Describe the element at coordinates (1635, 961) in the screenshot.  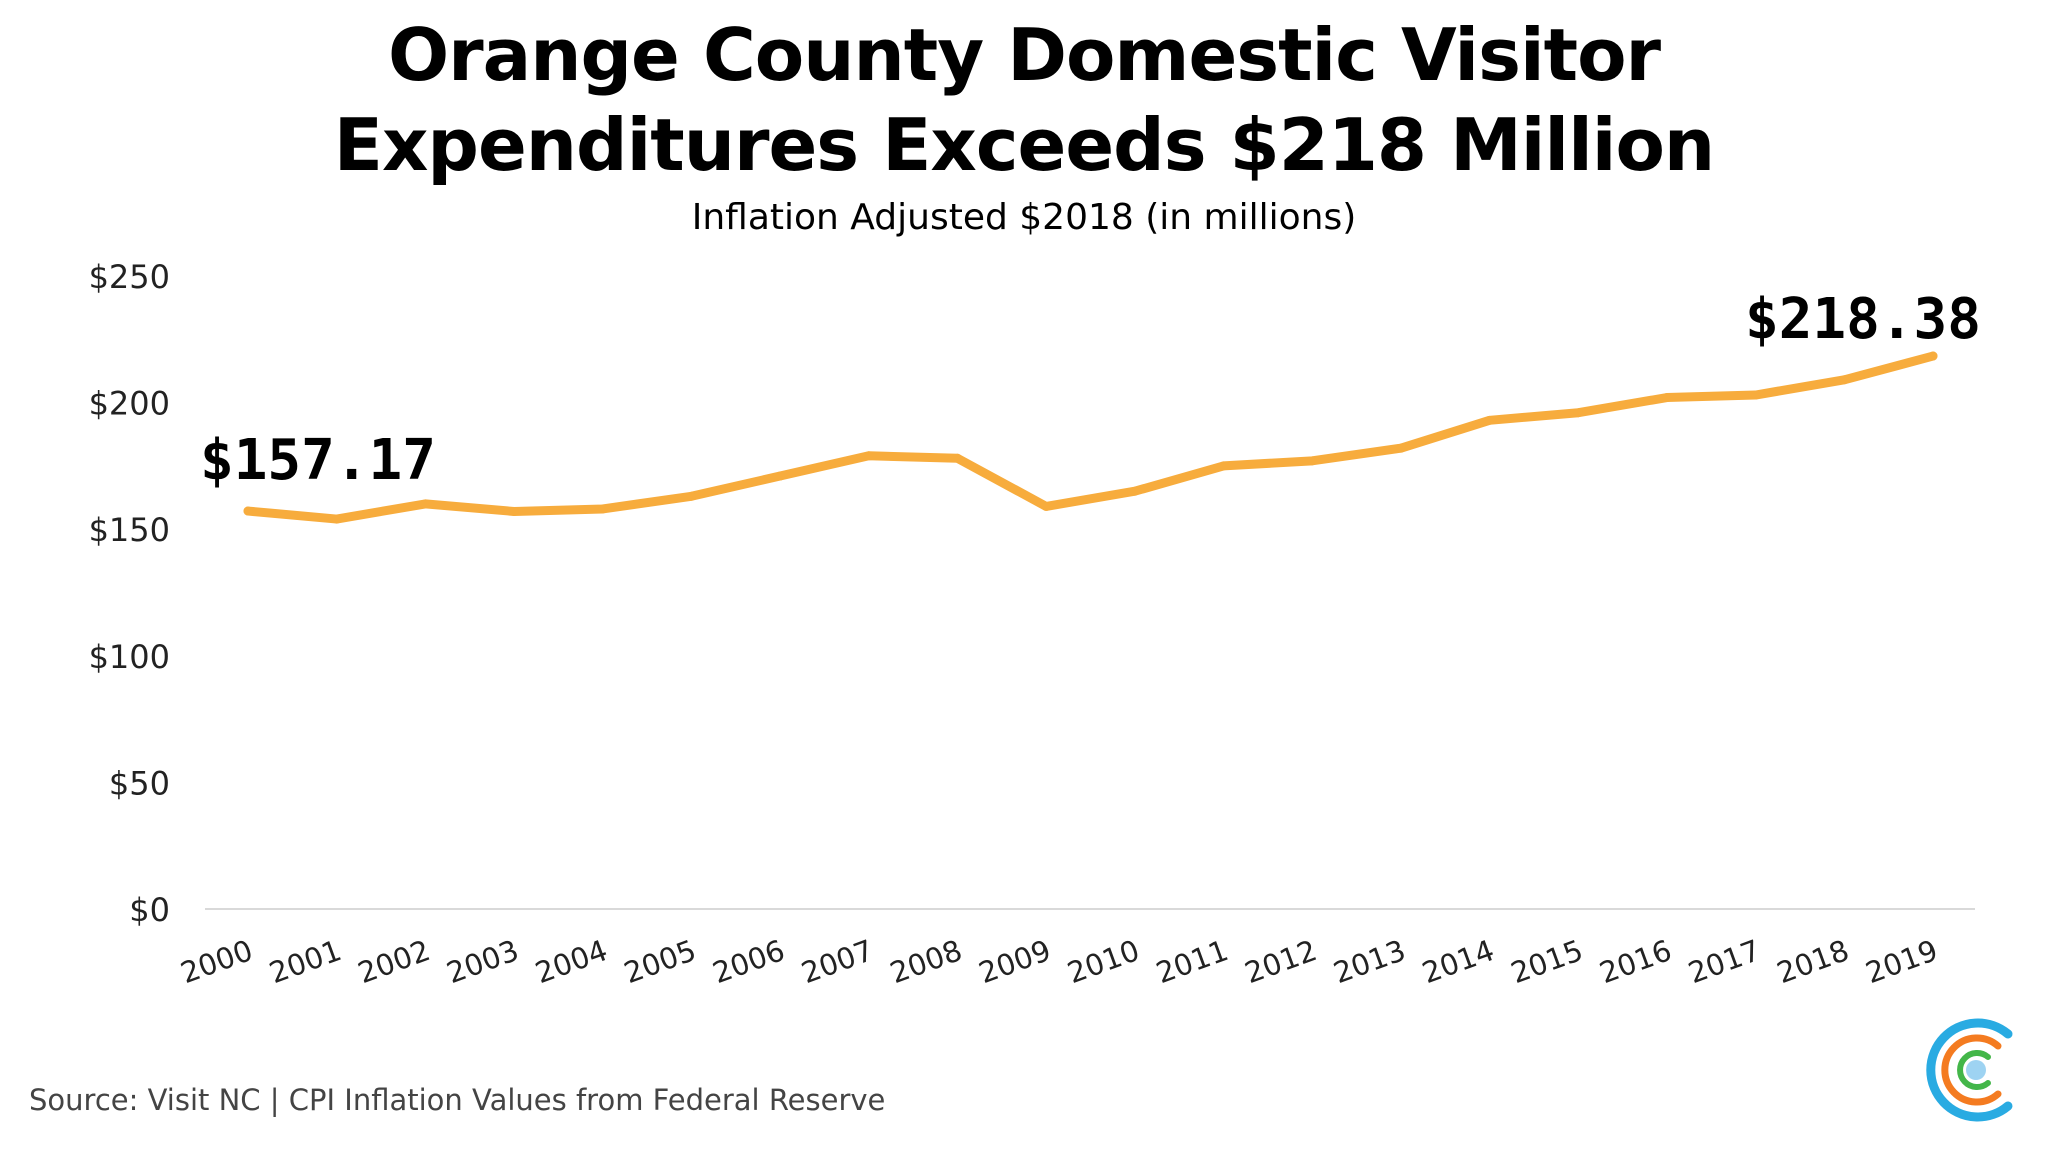
I see `x-tick-label: 2016` at that location.